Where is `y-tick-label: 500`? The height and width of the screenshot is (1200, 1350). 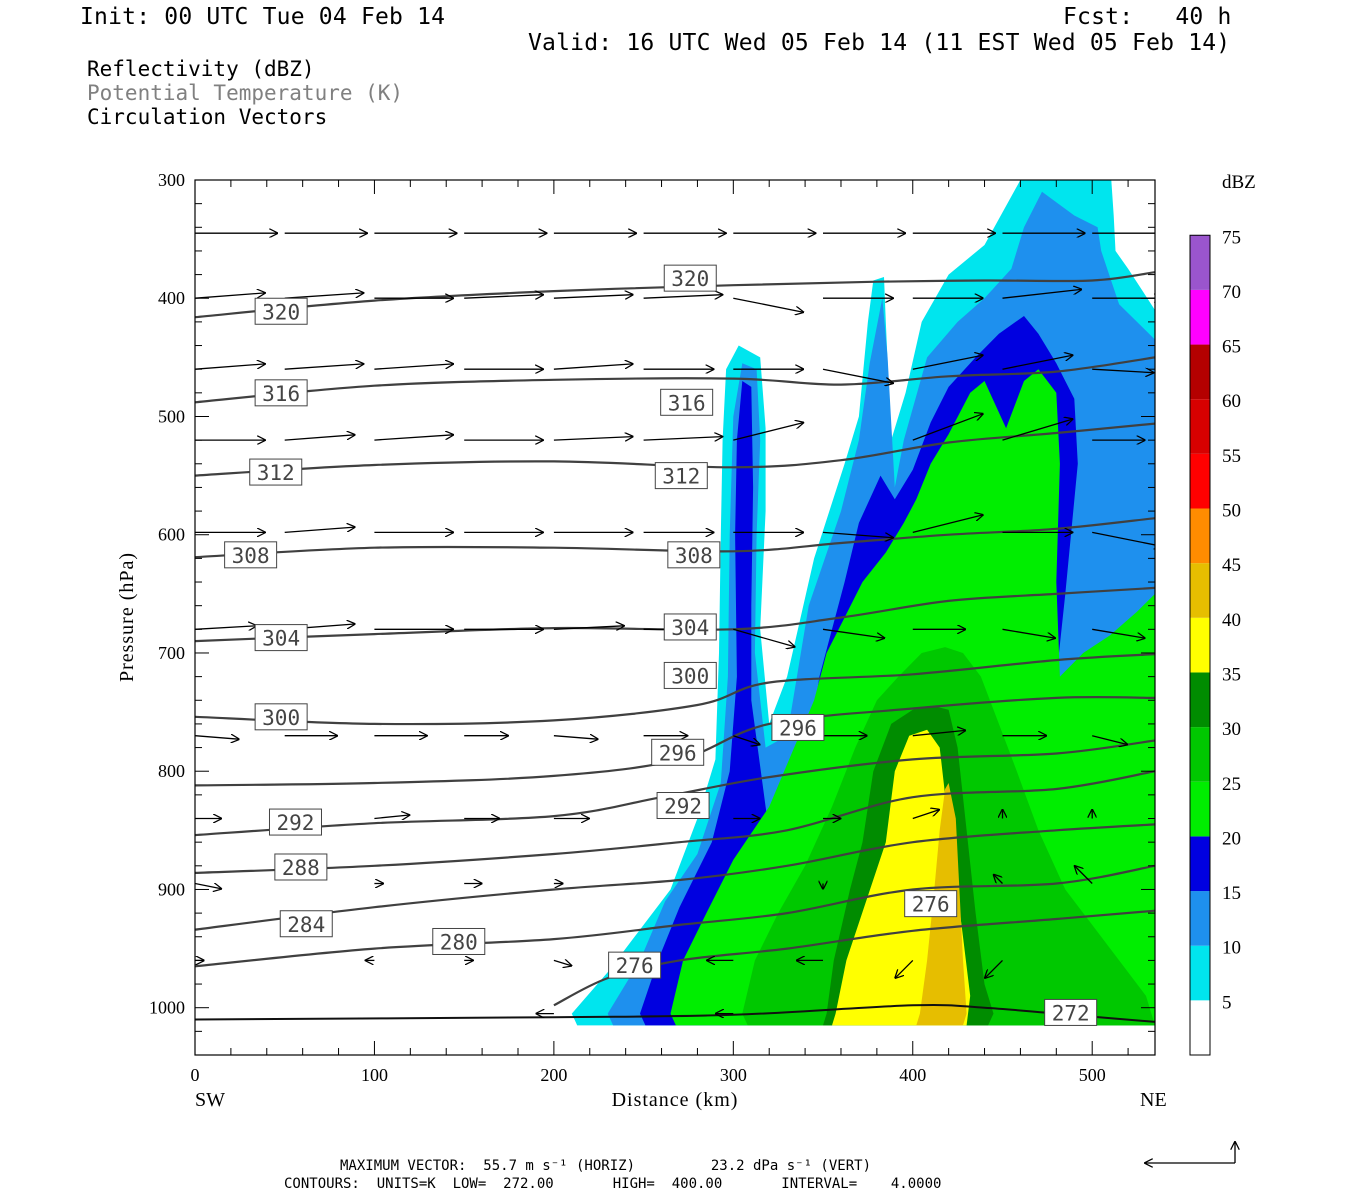
y-tick-label: 500 is located at coordinates (171, 416).